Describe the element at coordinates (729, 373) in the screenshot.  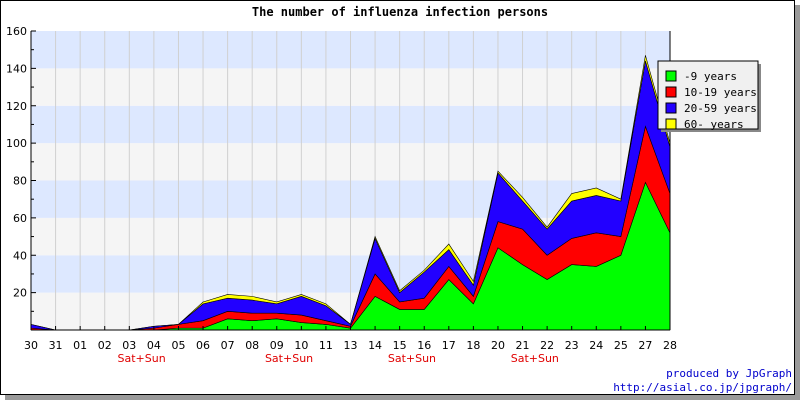
I see `credit-line-1: produced by JpGraph` at that location.